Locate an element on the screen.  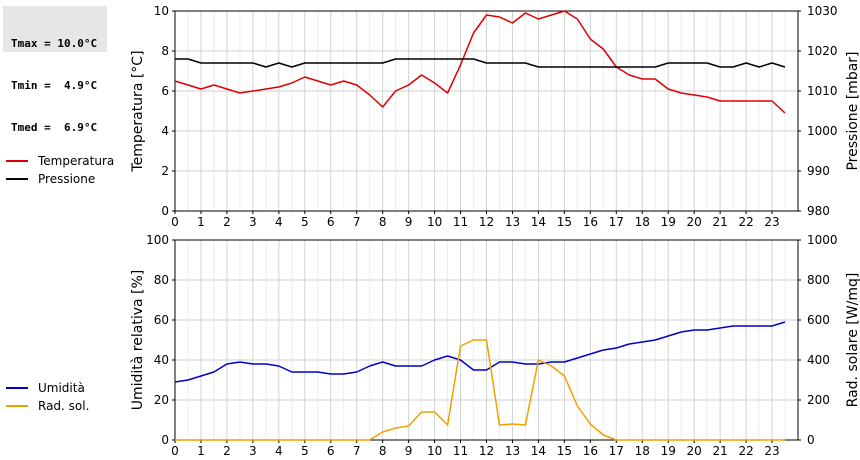
legend-top: Temperatura Pressione is located at coordinates (60, 170).